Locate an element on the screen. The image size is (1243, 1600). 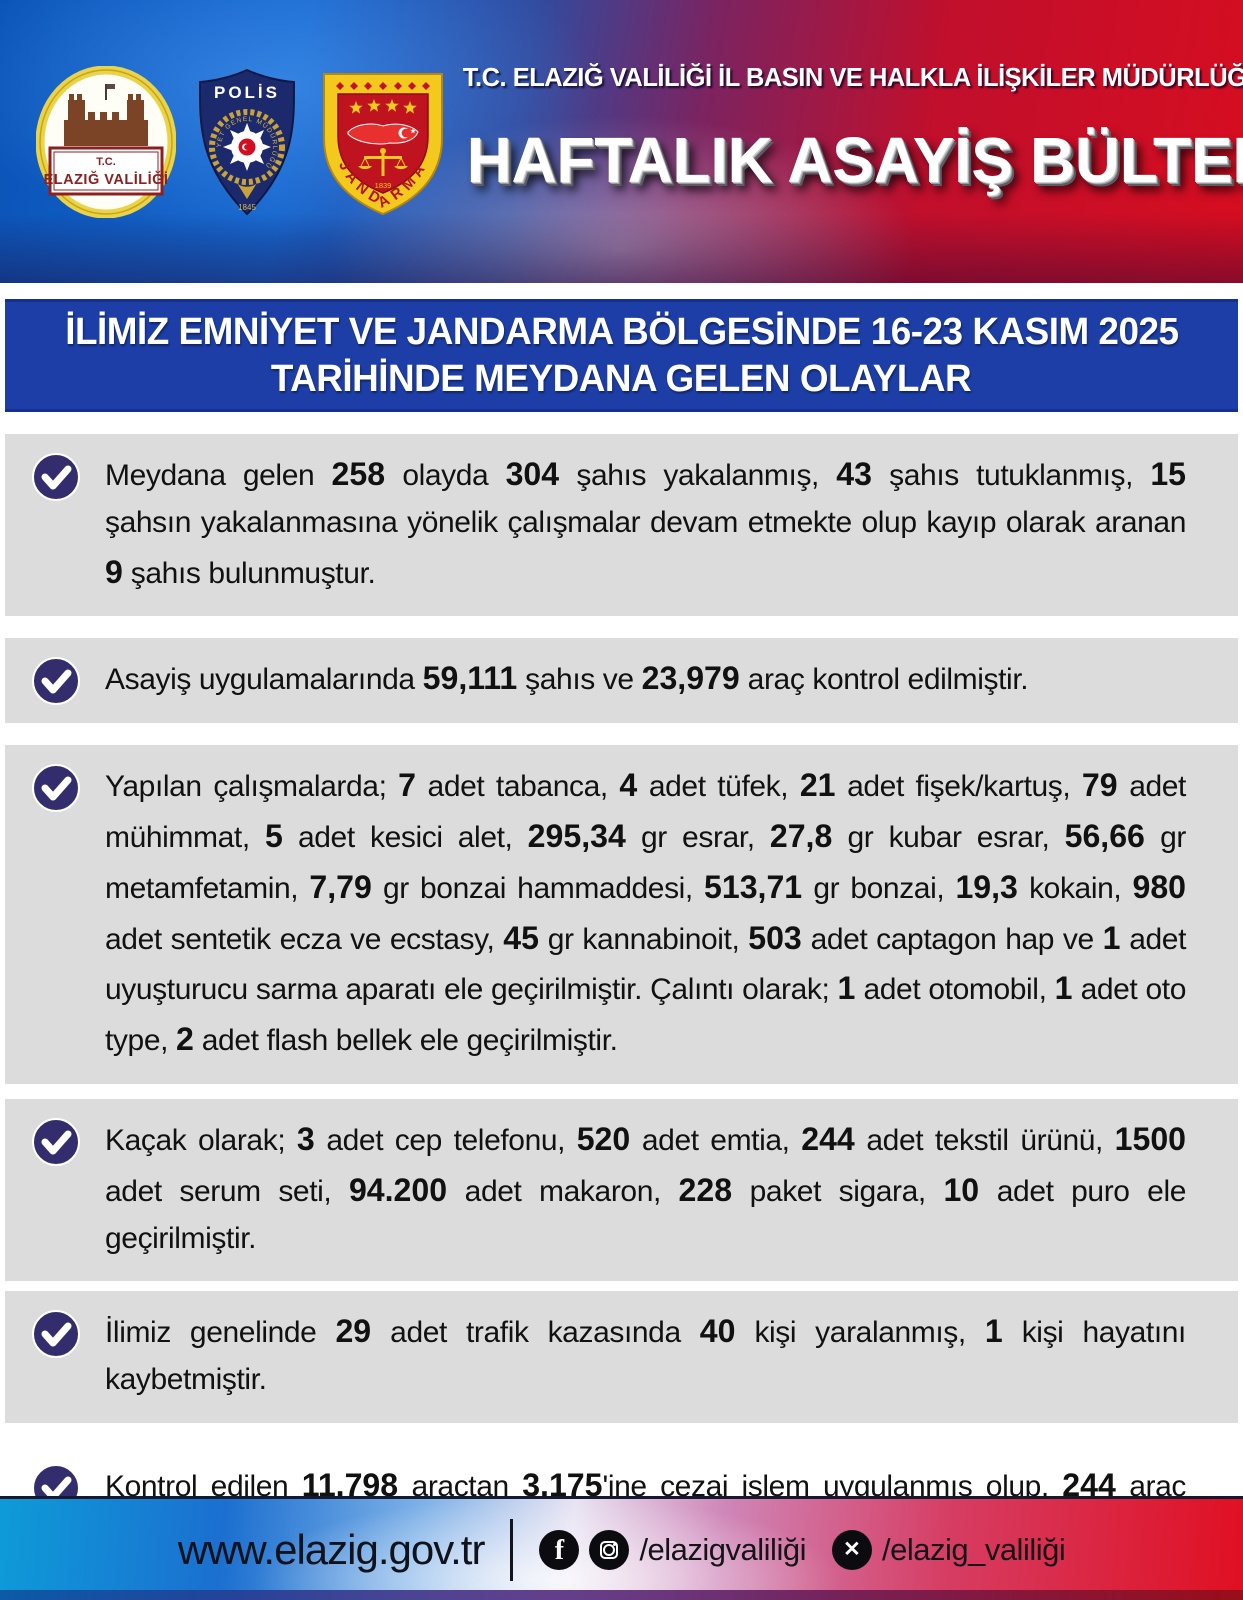
x-group: ✕ /elazig_valiliği is located at coordinates (948, 1549).